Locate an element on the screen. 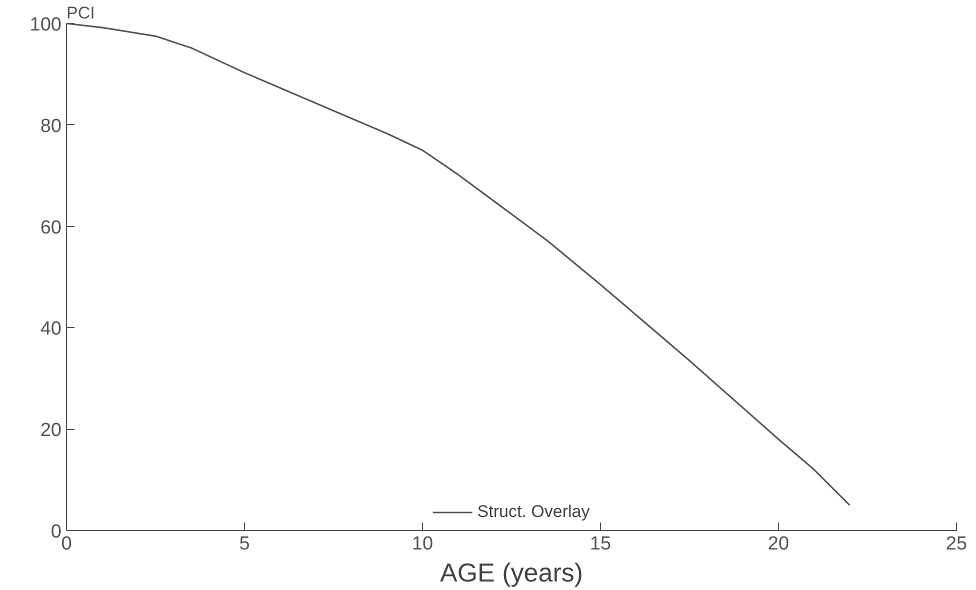 Image resolution: width=976 pixels, height=590 pixels. y-tick-label: 20 is located at coordinates (51, 431).